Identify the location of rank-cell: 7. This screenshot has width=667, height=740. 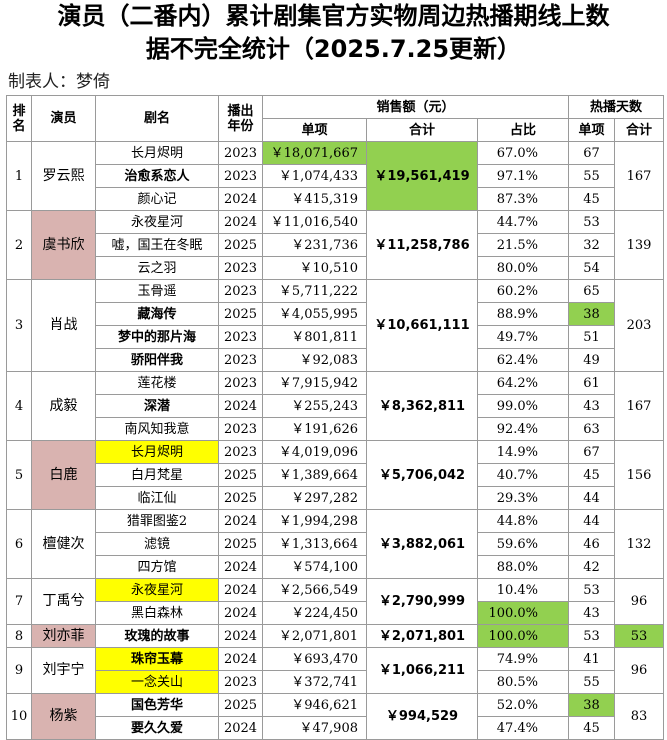
(19, 601).